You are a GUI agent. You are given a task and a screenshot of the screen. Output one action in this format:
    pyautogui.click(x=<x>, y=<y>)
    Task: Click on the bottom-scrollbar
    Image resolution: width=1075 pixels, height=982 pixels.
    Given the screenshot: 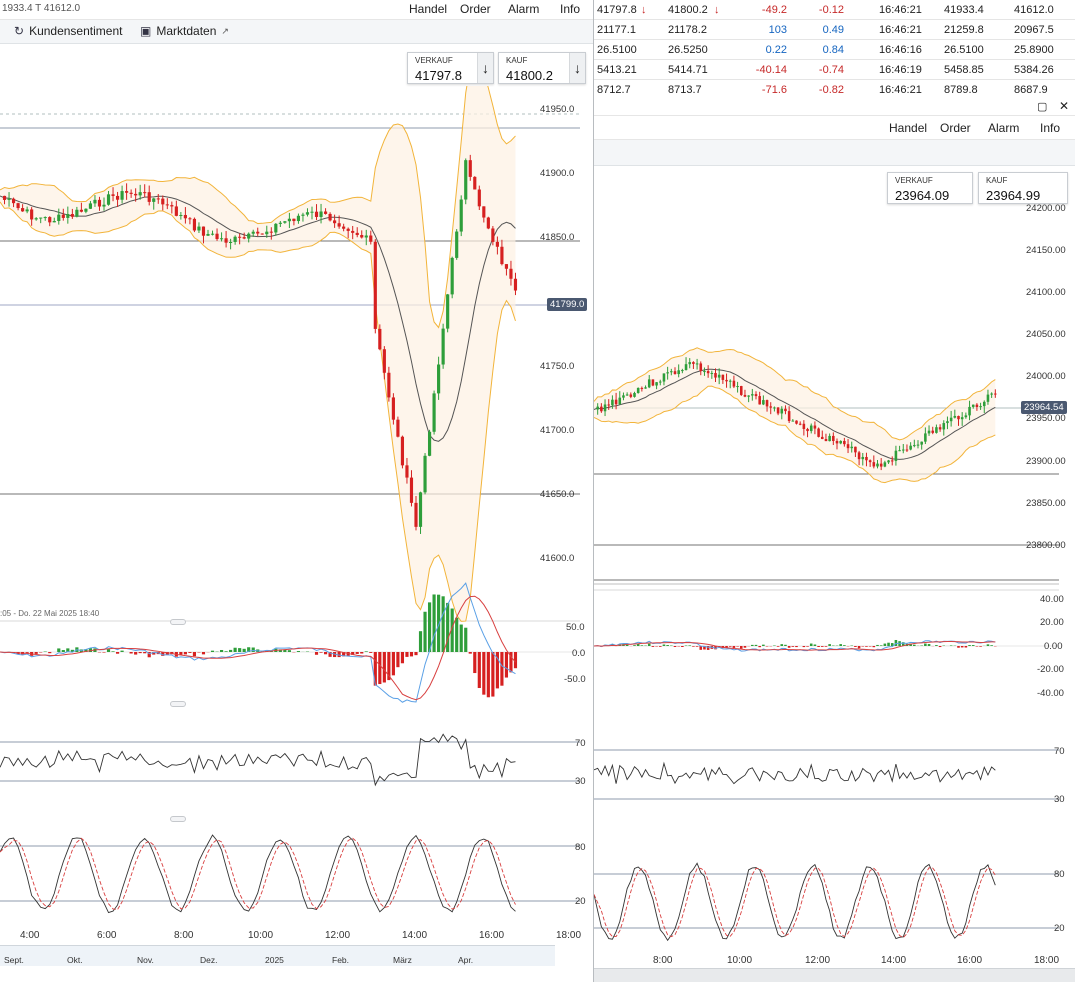 What is the action you would take?
    pyautogui.click(x=834, y=975)
    